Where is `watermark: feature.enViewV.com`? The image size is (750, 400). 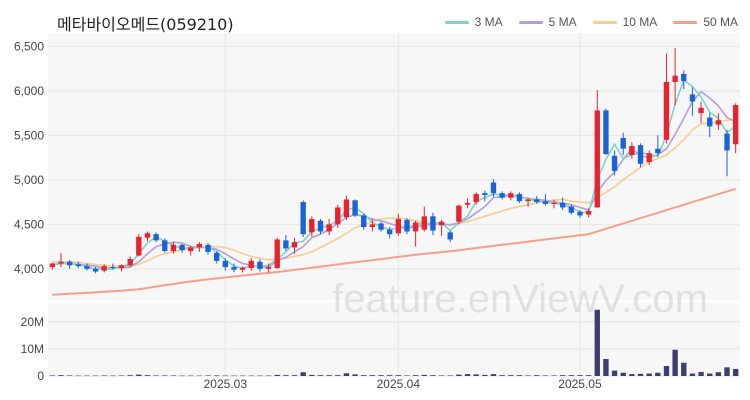
watermark: feature.enViewV.com is located at coordinates (520, 299).